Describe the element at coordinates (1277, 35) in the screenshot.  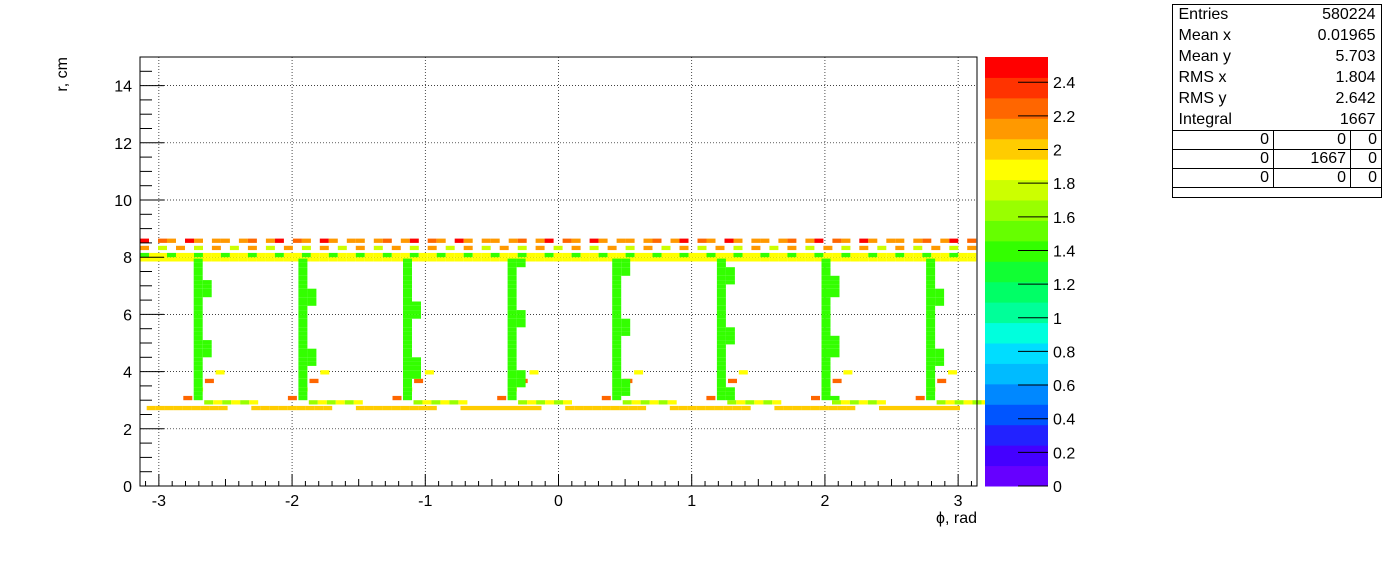
I see `stats-row: Mean x 0.01965` at that location.